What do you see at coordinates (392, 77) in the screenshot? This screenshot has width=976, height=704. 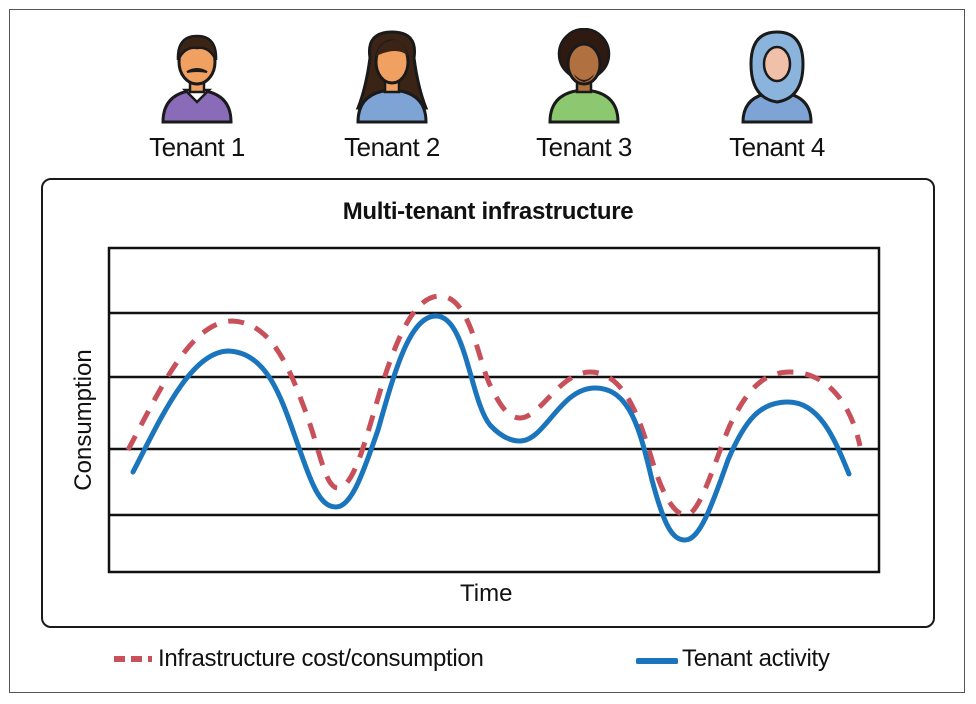 I see `woman-long-hair-avatar-icon` at bounding box center [392, 77].